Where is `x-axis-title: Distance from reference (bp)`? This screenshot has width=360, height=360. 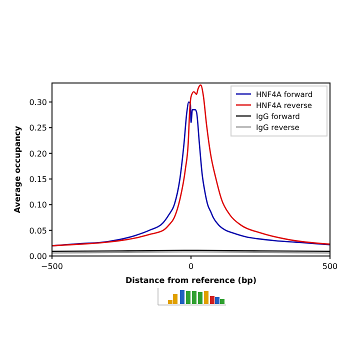
x-axis-title: Distance from reference (bp) is located at coordinates (191, 280).